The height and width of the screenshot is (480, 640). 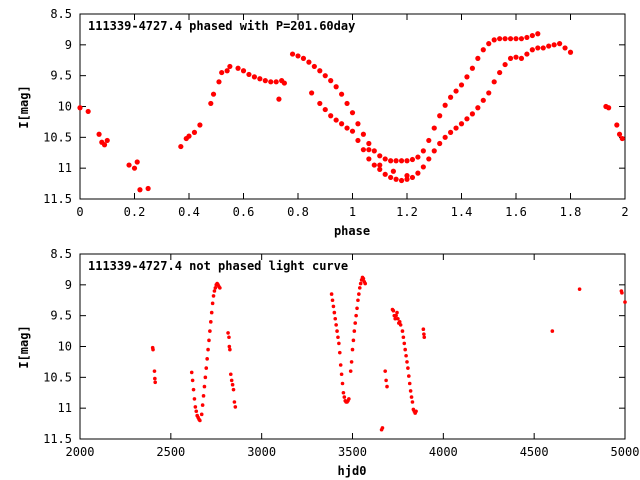 I want to click on x-tick-label-phased: 0.6, so click(x=244, y=212).